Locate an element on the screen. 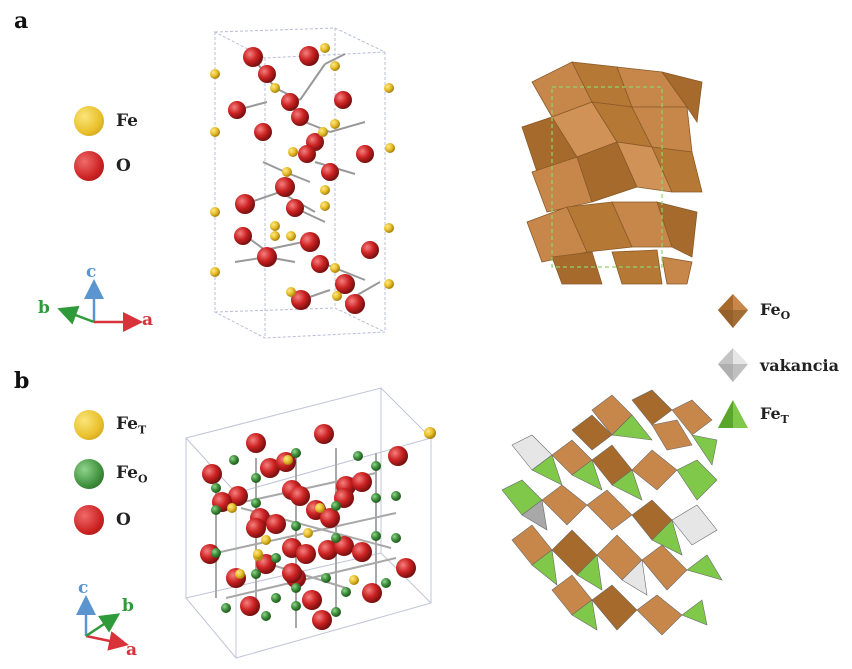 The height and width of the screenshot is (669, 852). fe-o-atom-icon is located at coordinates (89, 474).